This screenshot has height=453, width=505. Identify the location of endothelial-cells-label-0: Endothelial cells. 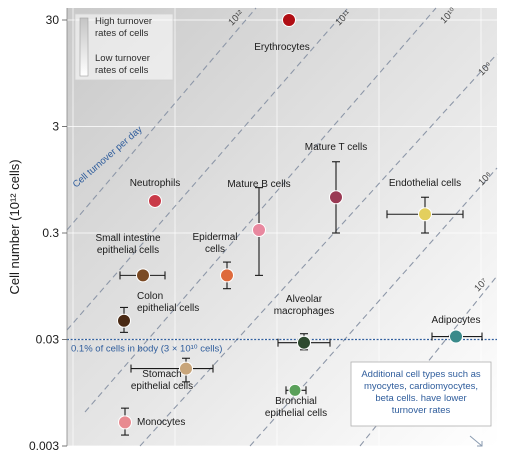
(425, 183).